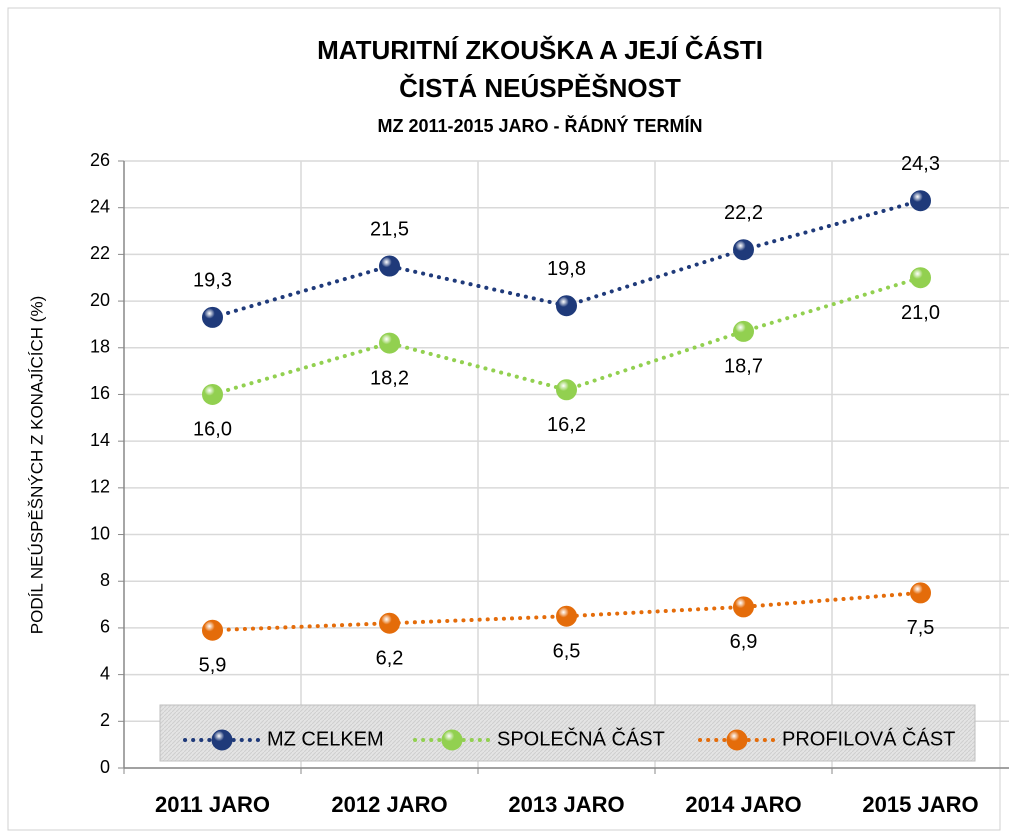 Image resolution: width=1010 pixels, height=838 pixels. Describe the element at coordinates (581, 738) in the screenshot. I see `legend-label: SPOLEČNÁ ČÁST` at that location.